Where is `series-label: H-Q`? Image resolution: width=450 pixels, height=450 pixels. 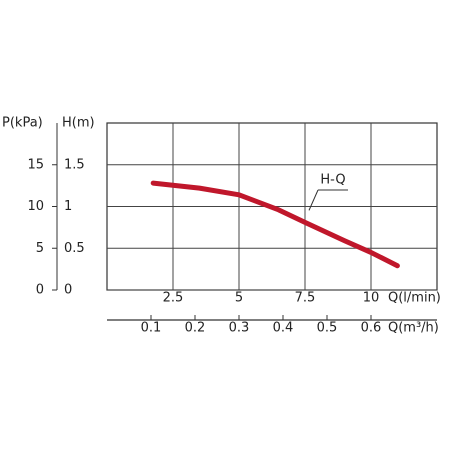 series-label: H-Q is located at coordinates (332, 180).